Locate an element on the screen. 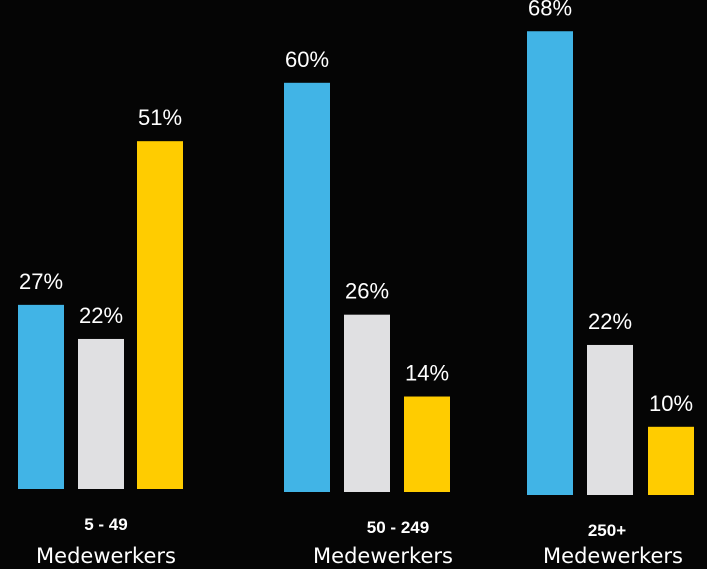 The width and height of the screenshot is (707, 569). bar-group2-series3 is located at coordinates (427, 444).